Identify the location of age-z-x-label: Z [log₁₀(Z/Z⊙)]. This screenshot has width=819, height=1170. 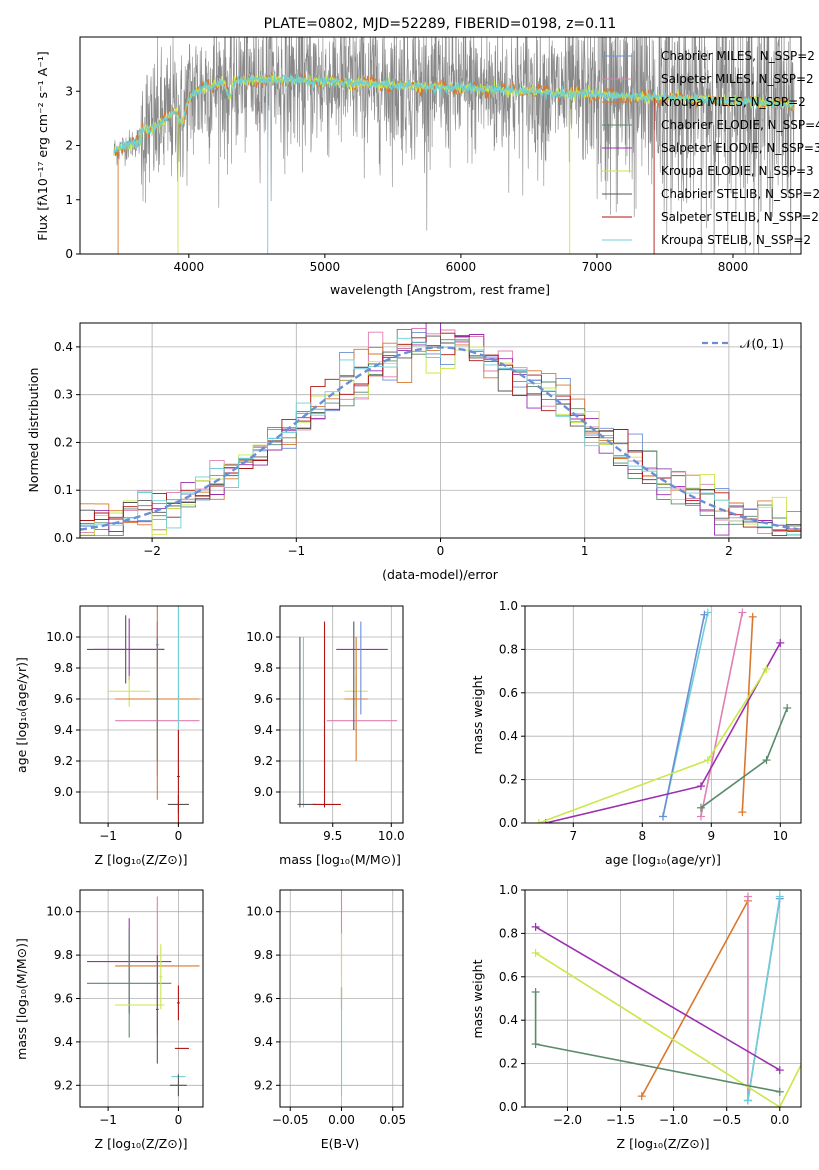
(141, 859).